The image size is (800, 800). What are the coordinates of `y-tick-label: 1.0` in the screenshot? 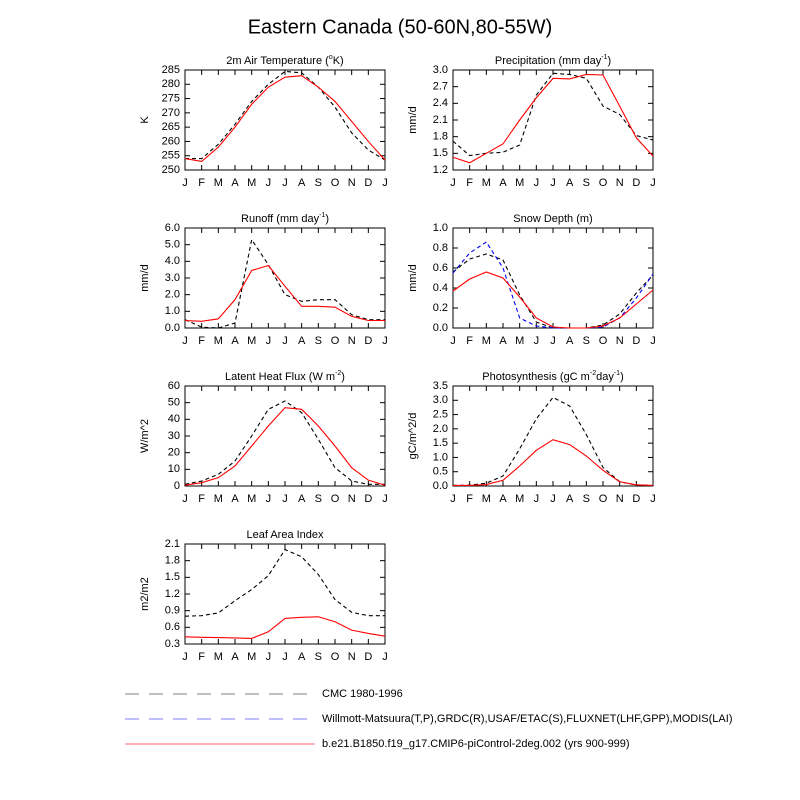 It's located at (440, 228).